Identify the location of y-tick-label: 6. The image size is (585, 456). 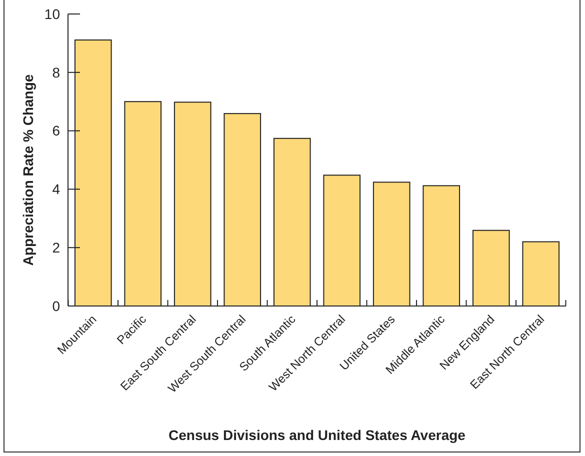
(56, 130).